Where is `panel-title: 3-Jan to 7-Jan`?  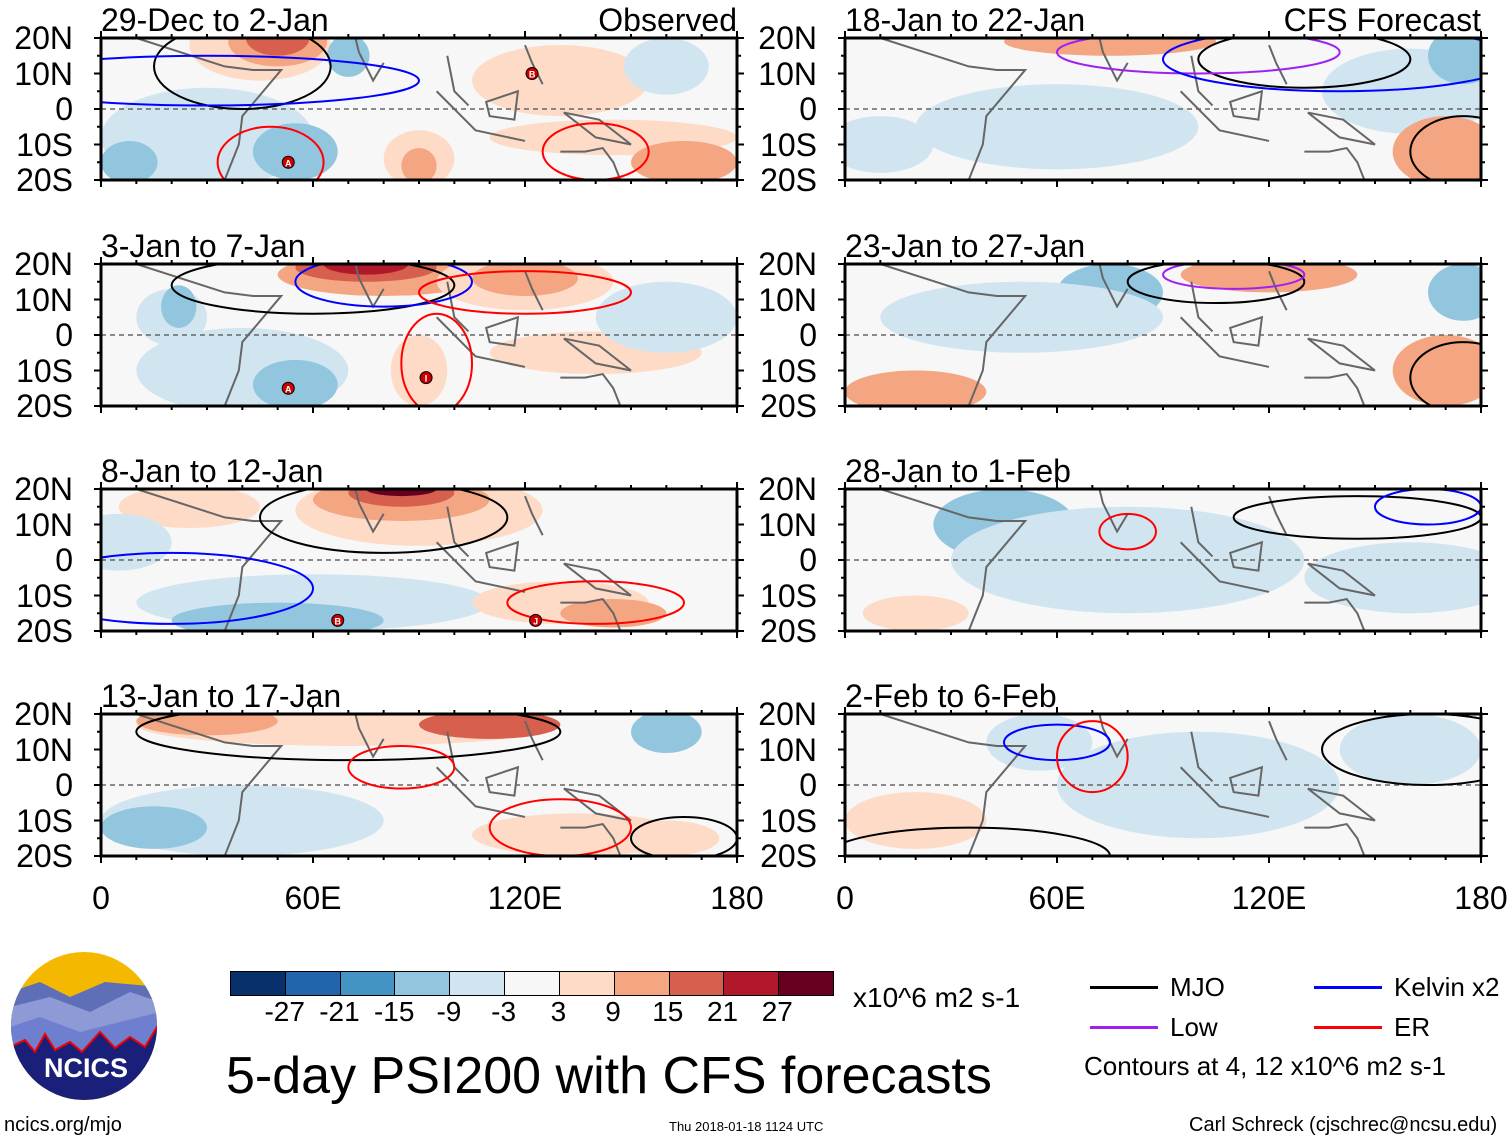 panel-title: 3-Jan to 7-Jan is located at coordinates (203, 246).